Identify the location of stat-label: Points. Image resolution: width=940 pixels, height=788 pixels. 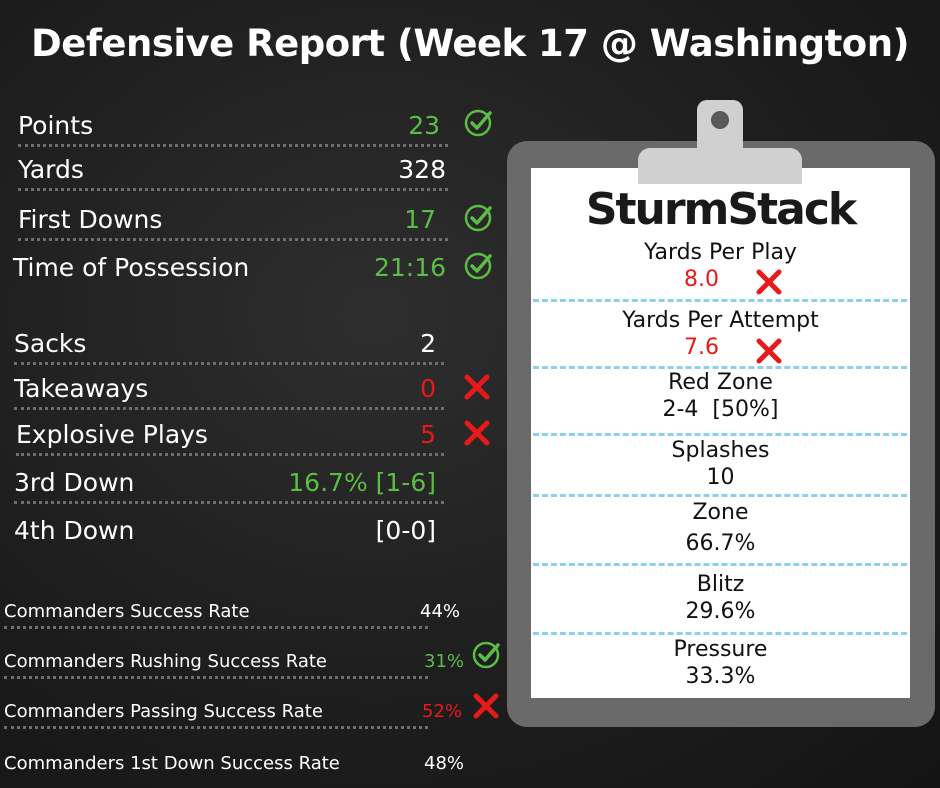
(56, 125).